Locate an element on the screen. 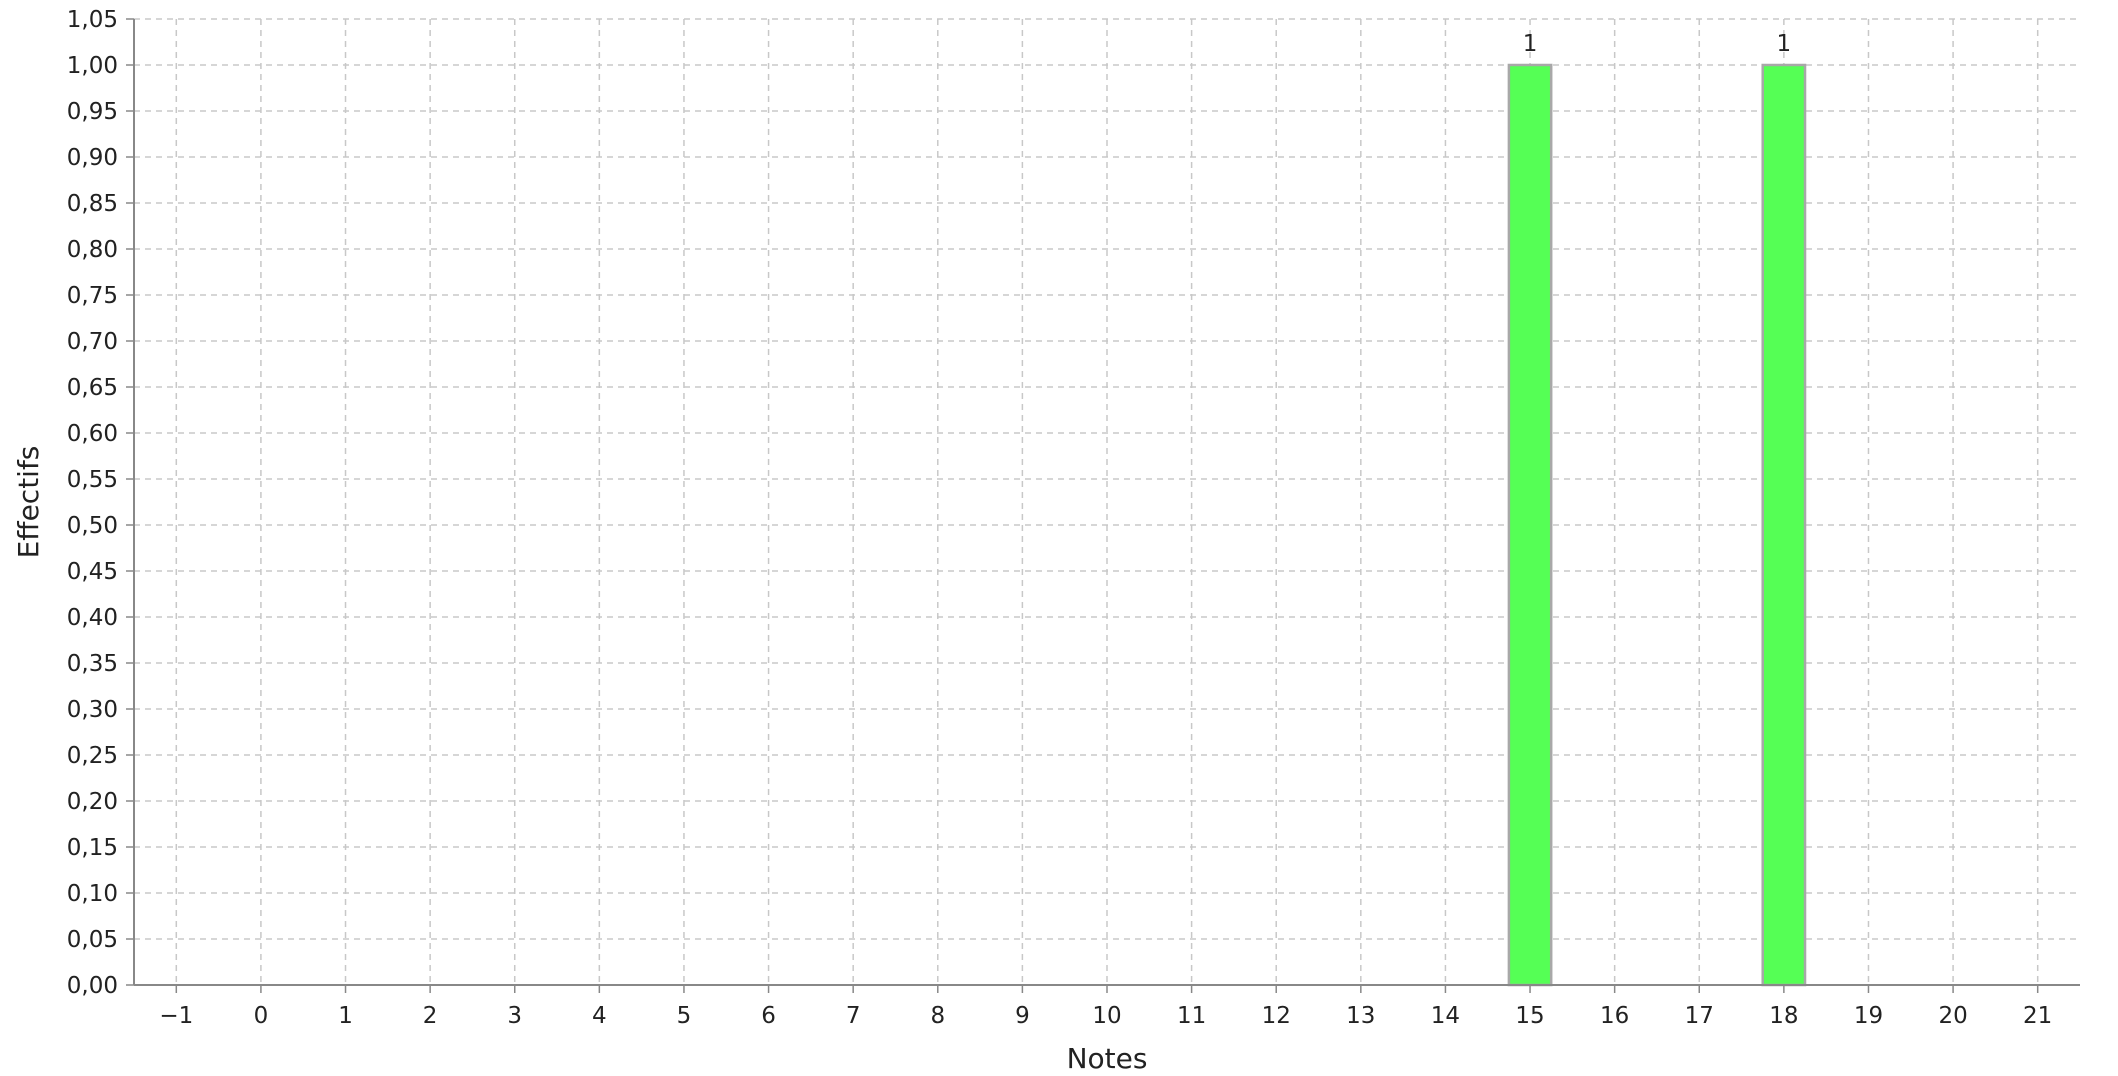 Image resolution: width=2118 pixels, height=1076 pixels. y-tick-label: 0,95 is located at coordinates (92, 112).